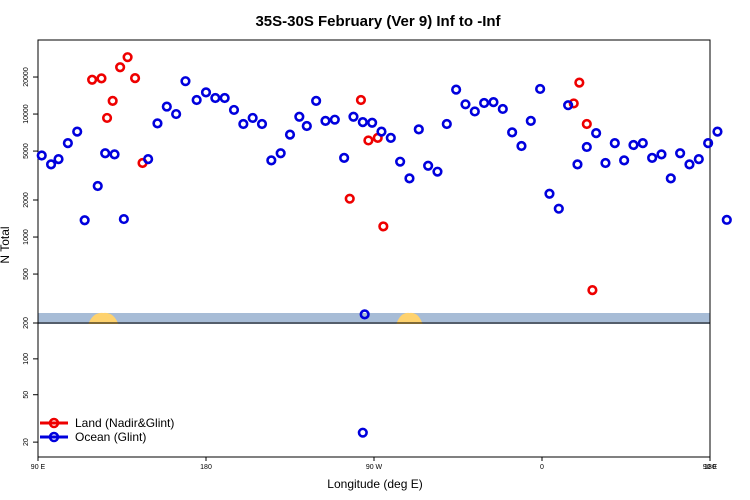 The image size is (750, 500). I want to click on legend: Land (Nadir&Glint) Ocean (Glint), so click(107, 430).